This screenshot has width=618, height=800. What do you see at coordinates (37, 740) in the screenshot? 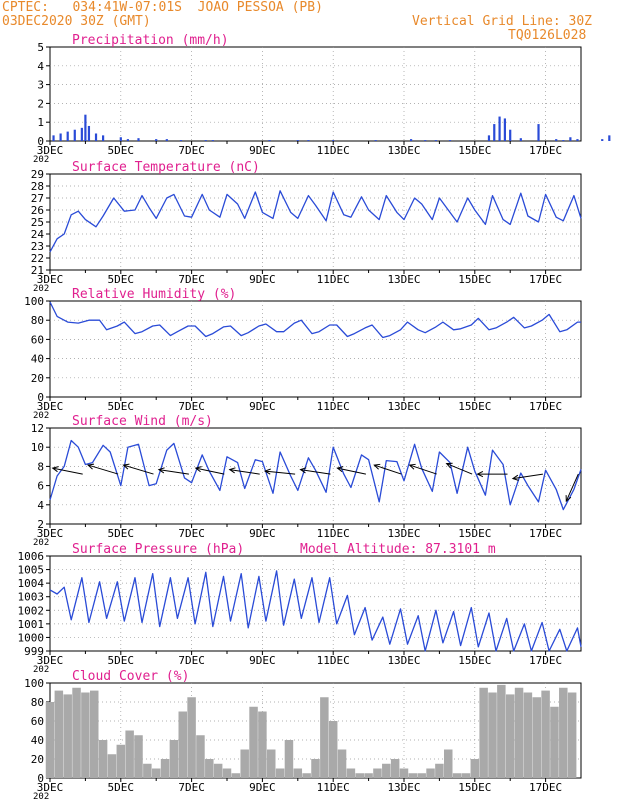
I see `y-tick-label: 40` at bounding box center [37, 740].